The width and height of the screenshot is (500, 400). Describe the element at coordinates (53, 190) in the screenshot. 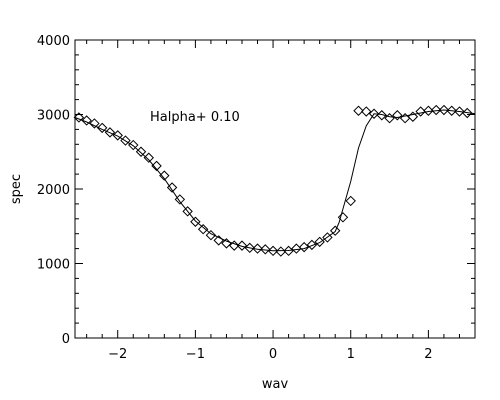

I see `y-tick-label: 2000` at that location.